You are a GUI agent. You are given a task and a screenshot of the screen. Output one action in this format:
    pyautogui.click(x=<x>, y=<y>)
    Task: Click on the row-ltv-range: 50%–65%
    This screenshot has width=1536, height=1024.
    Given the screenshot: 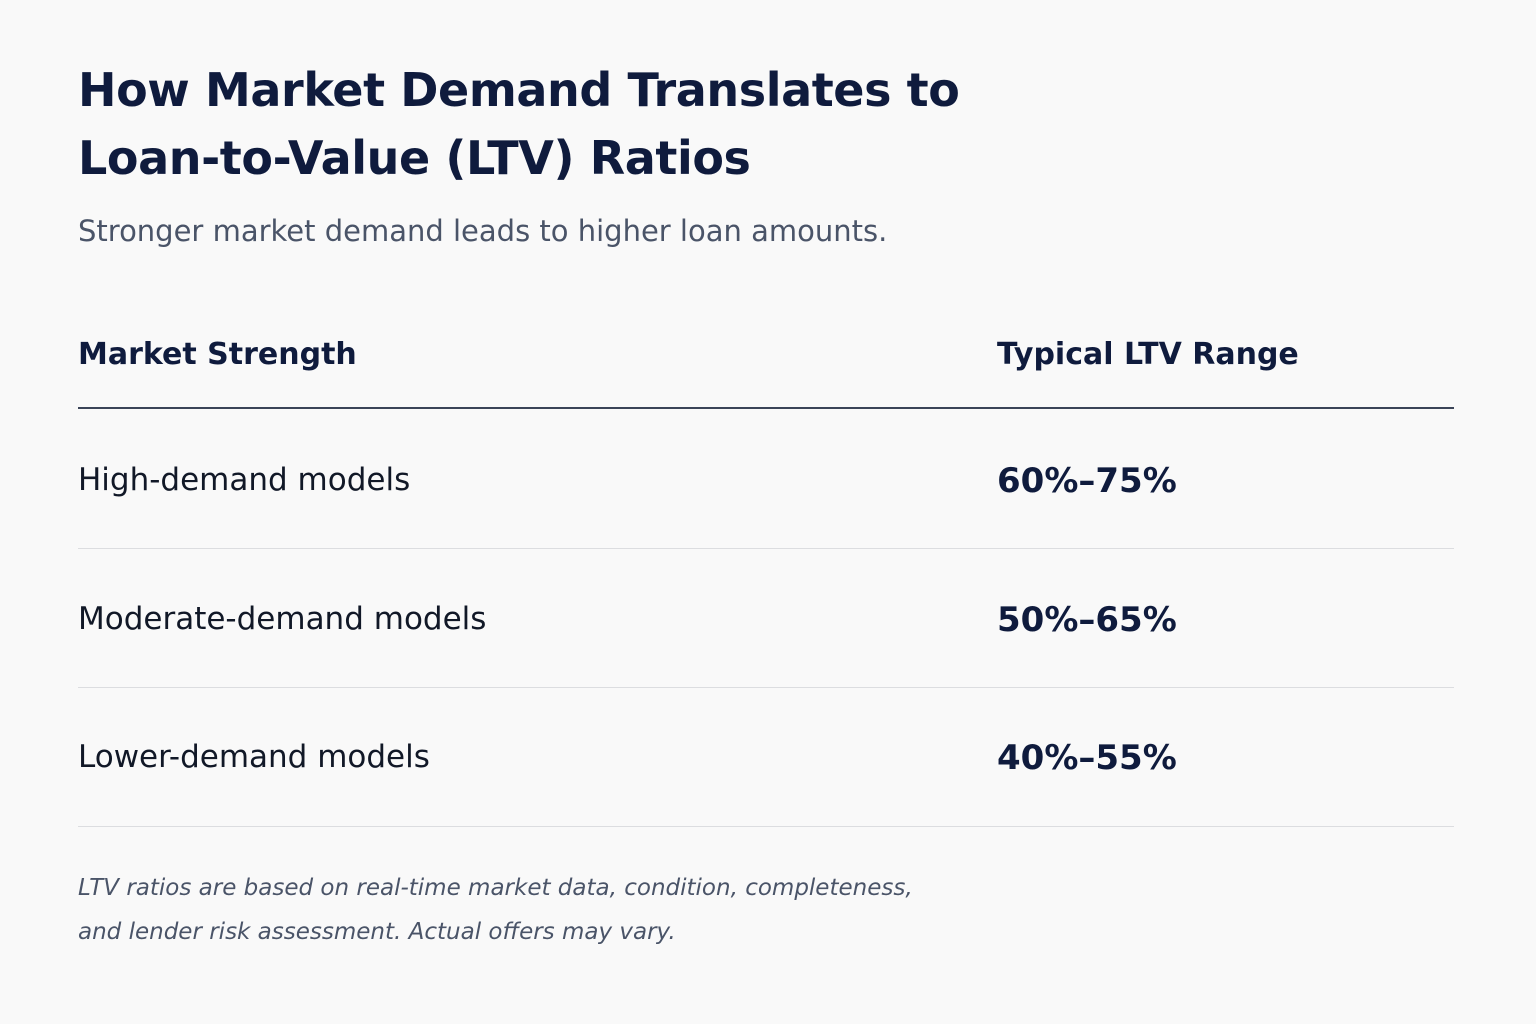 What is the action you would take?
    pyautogui.click(x=1087, y=620)
    